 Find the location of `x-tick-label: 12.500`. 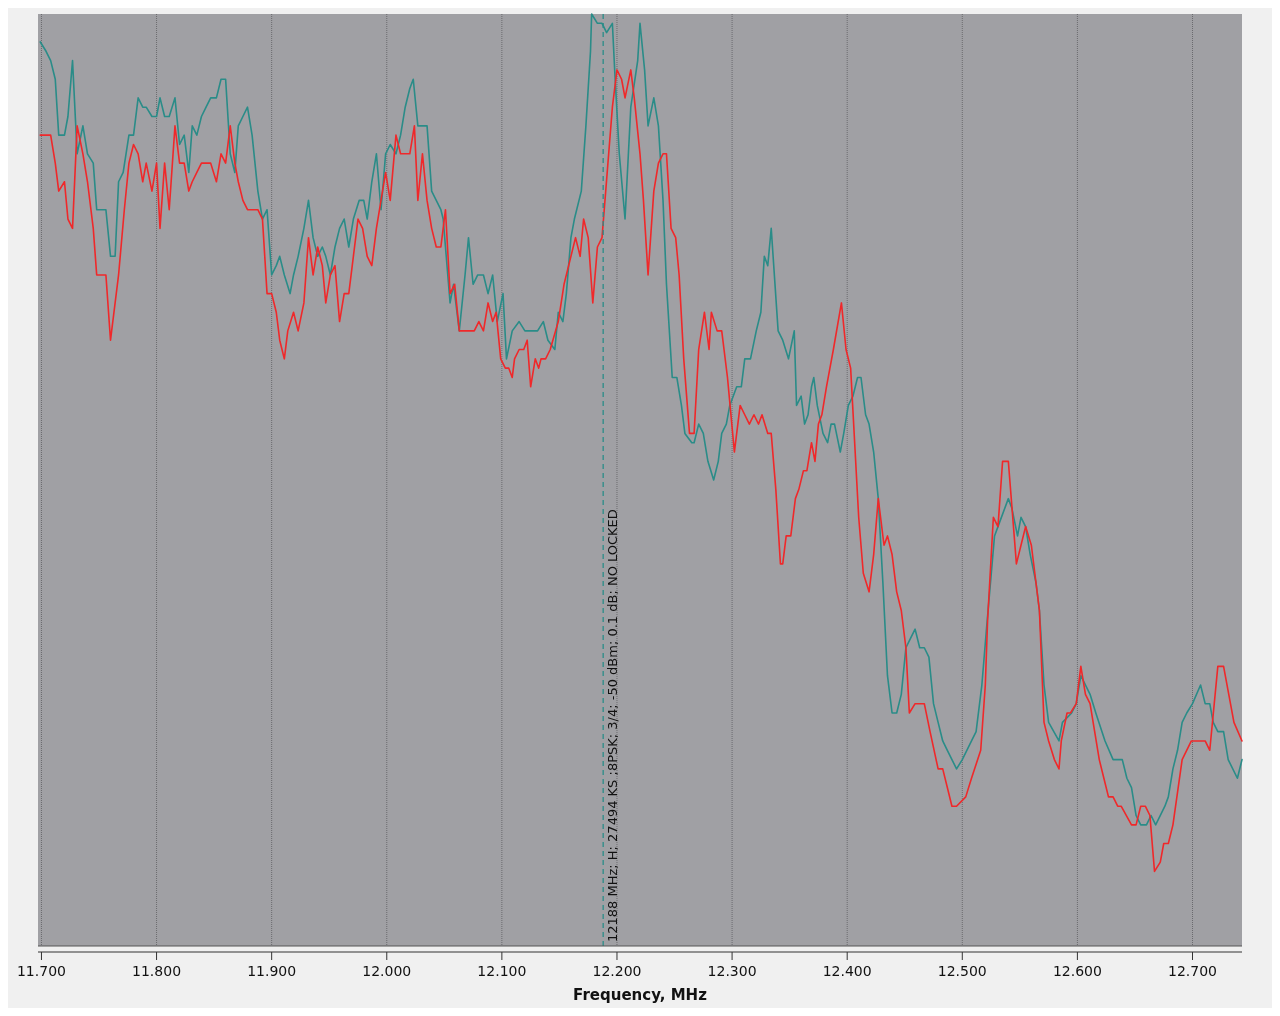

x-tick-label: 12.500 is located at coordinates (962, 971).